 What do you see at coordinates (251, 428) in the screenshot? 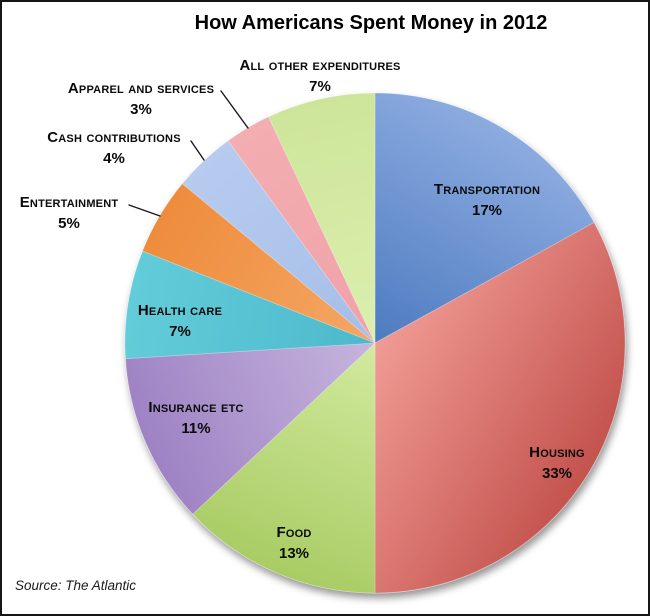
I see `pie-slice-insurance-etc` at bounding box center [251, 428].